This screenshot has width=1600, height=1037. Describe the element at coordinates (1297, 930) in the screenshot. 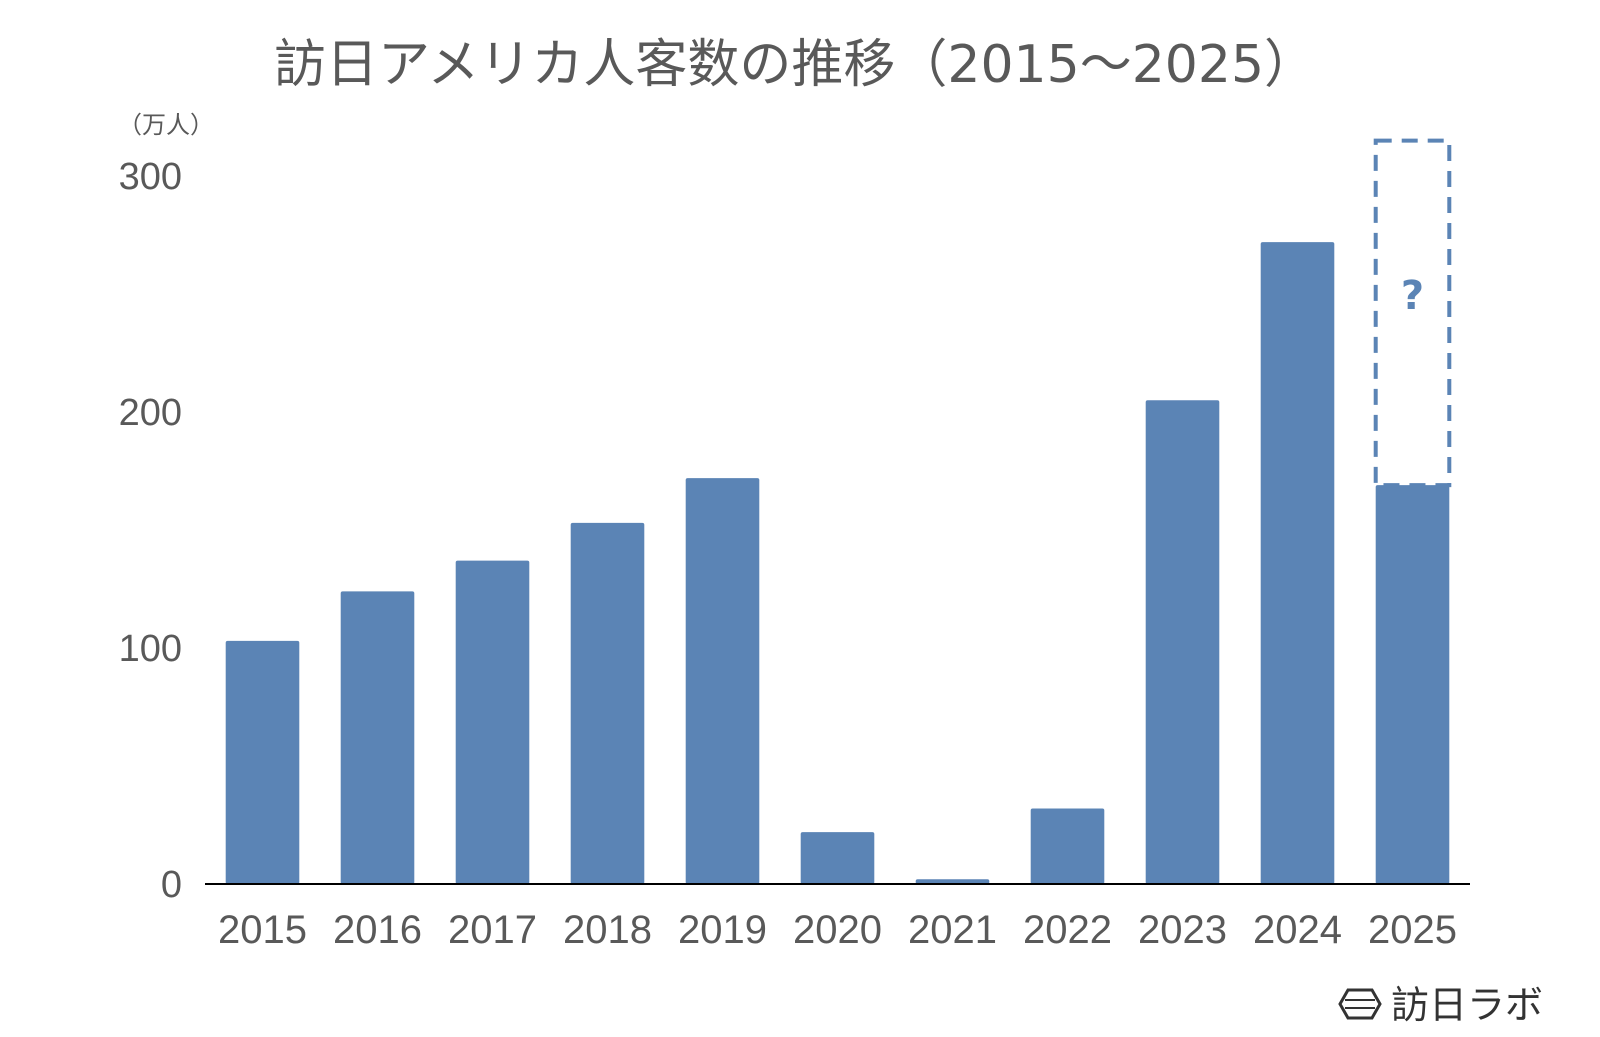

I see `x-tick-label: 2024` at that location.